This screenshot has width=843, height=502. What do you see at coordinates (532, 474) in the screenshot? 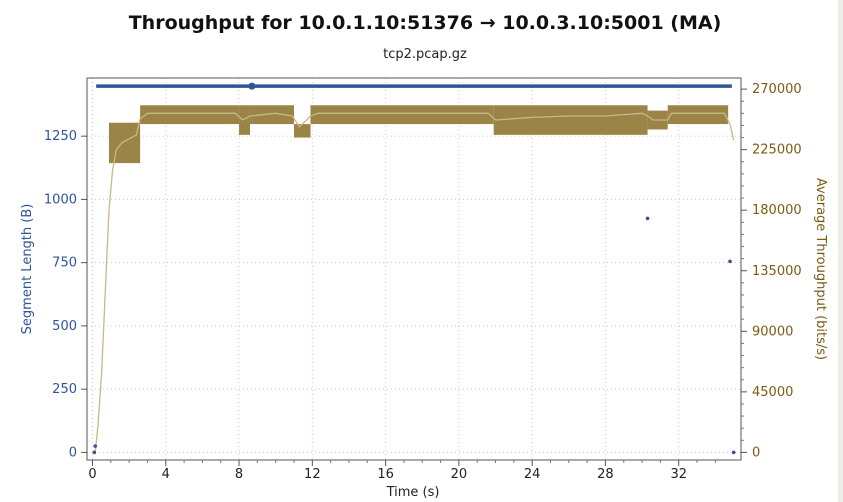
I see `x-tick-label: 24` at bounding box center [532, 474].